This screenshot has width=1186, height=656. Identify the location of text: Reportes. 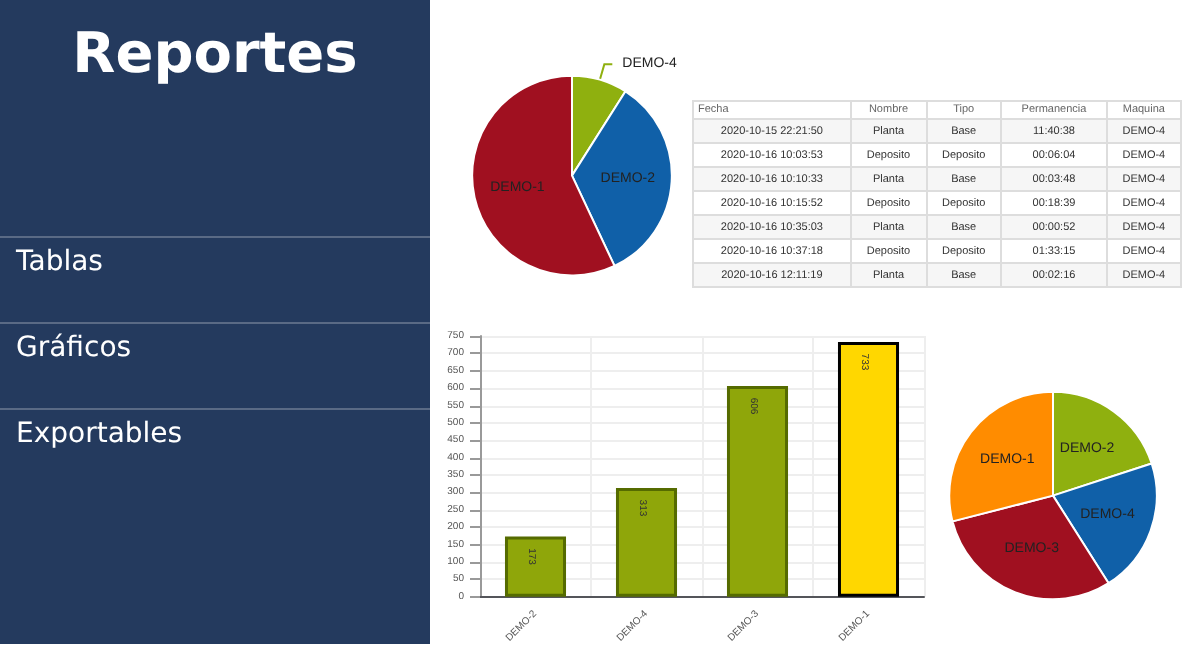
(215, 52).